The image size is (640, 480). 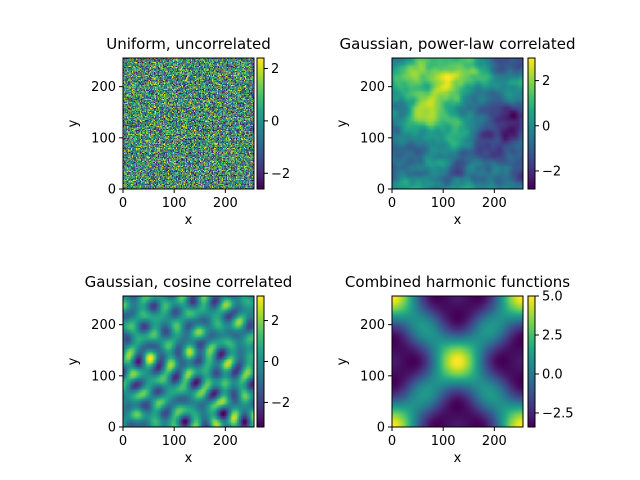 What do you see at coordinates (189, 282) in the screenshot?
I see `chart-title: Gaussian, cosine correlated` at bounding box center [189, 282].